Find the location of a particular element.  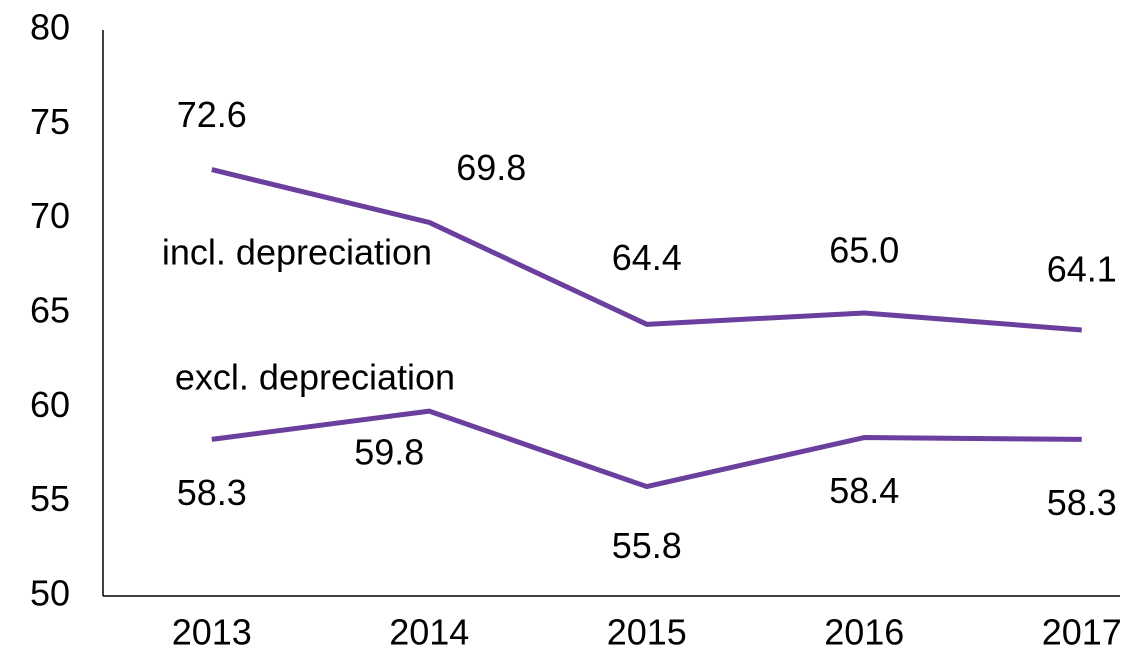

data-label: 72.6 is located at coordinates (212, 114).